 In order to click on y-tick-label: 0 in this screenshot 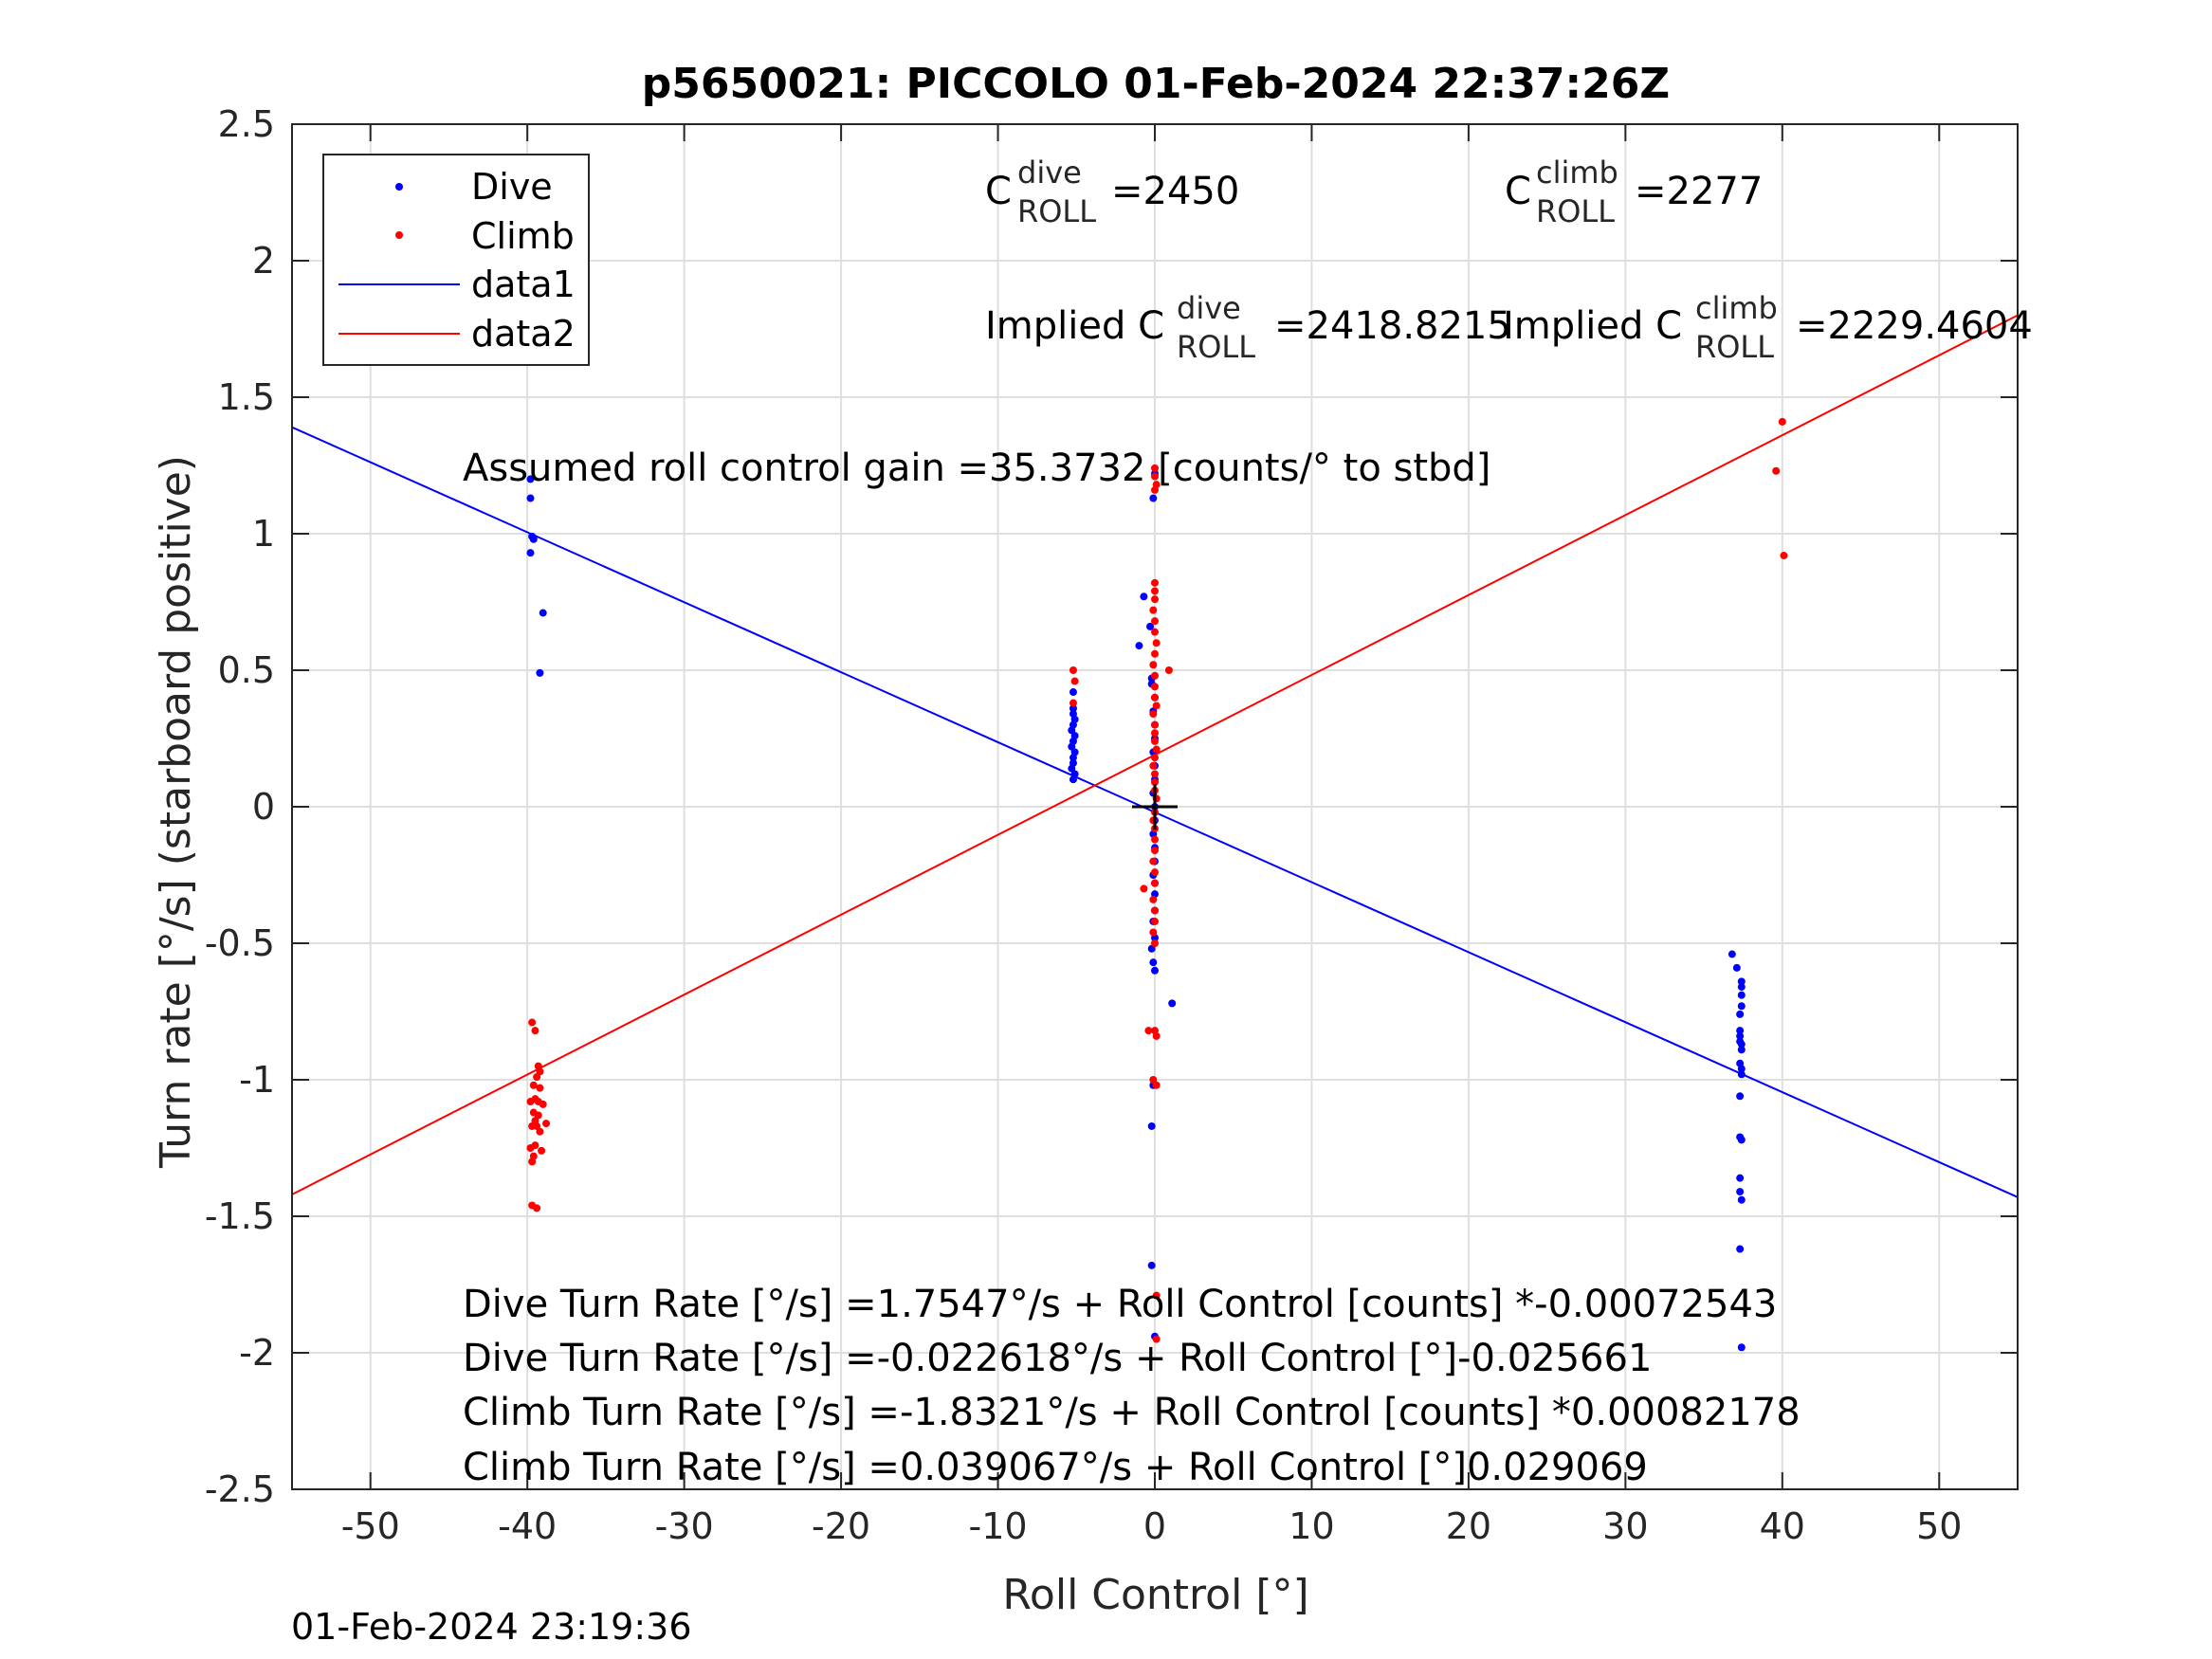, I will do `click(263, 807)`.